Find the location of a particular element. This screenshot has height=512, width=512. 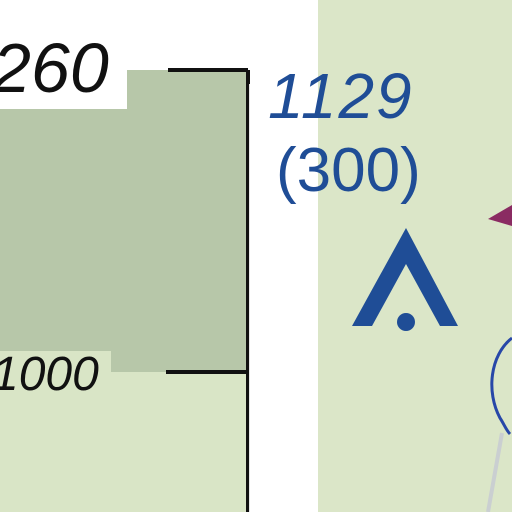

trail-line is located at coordinates (495, 472).